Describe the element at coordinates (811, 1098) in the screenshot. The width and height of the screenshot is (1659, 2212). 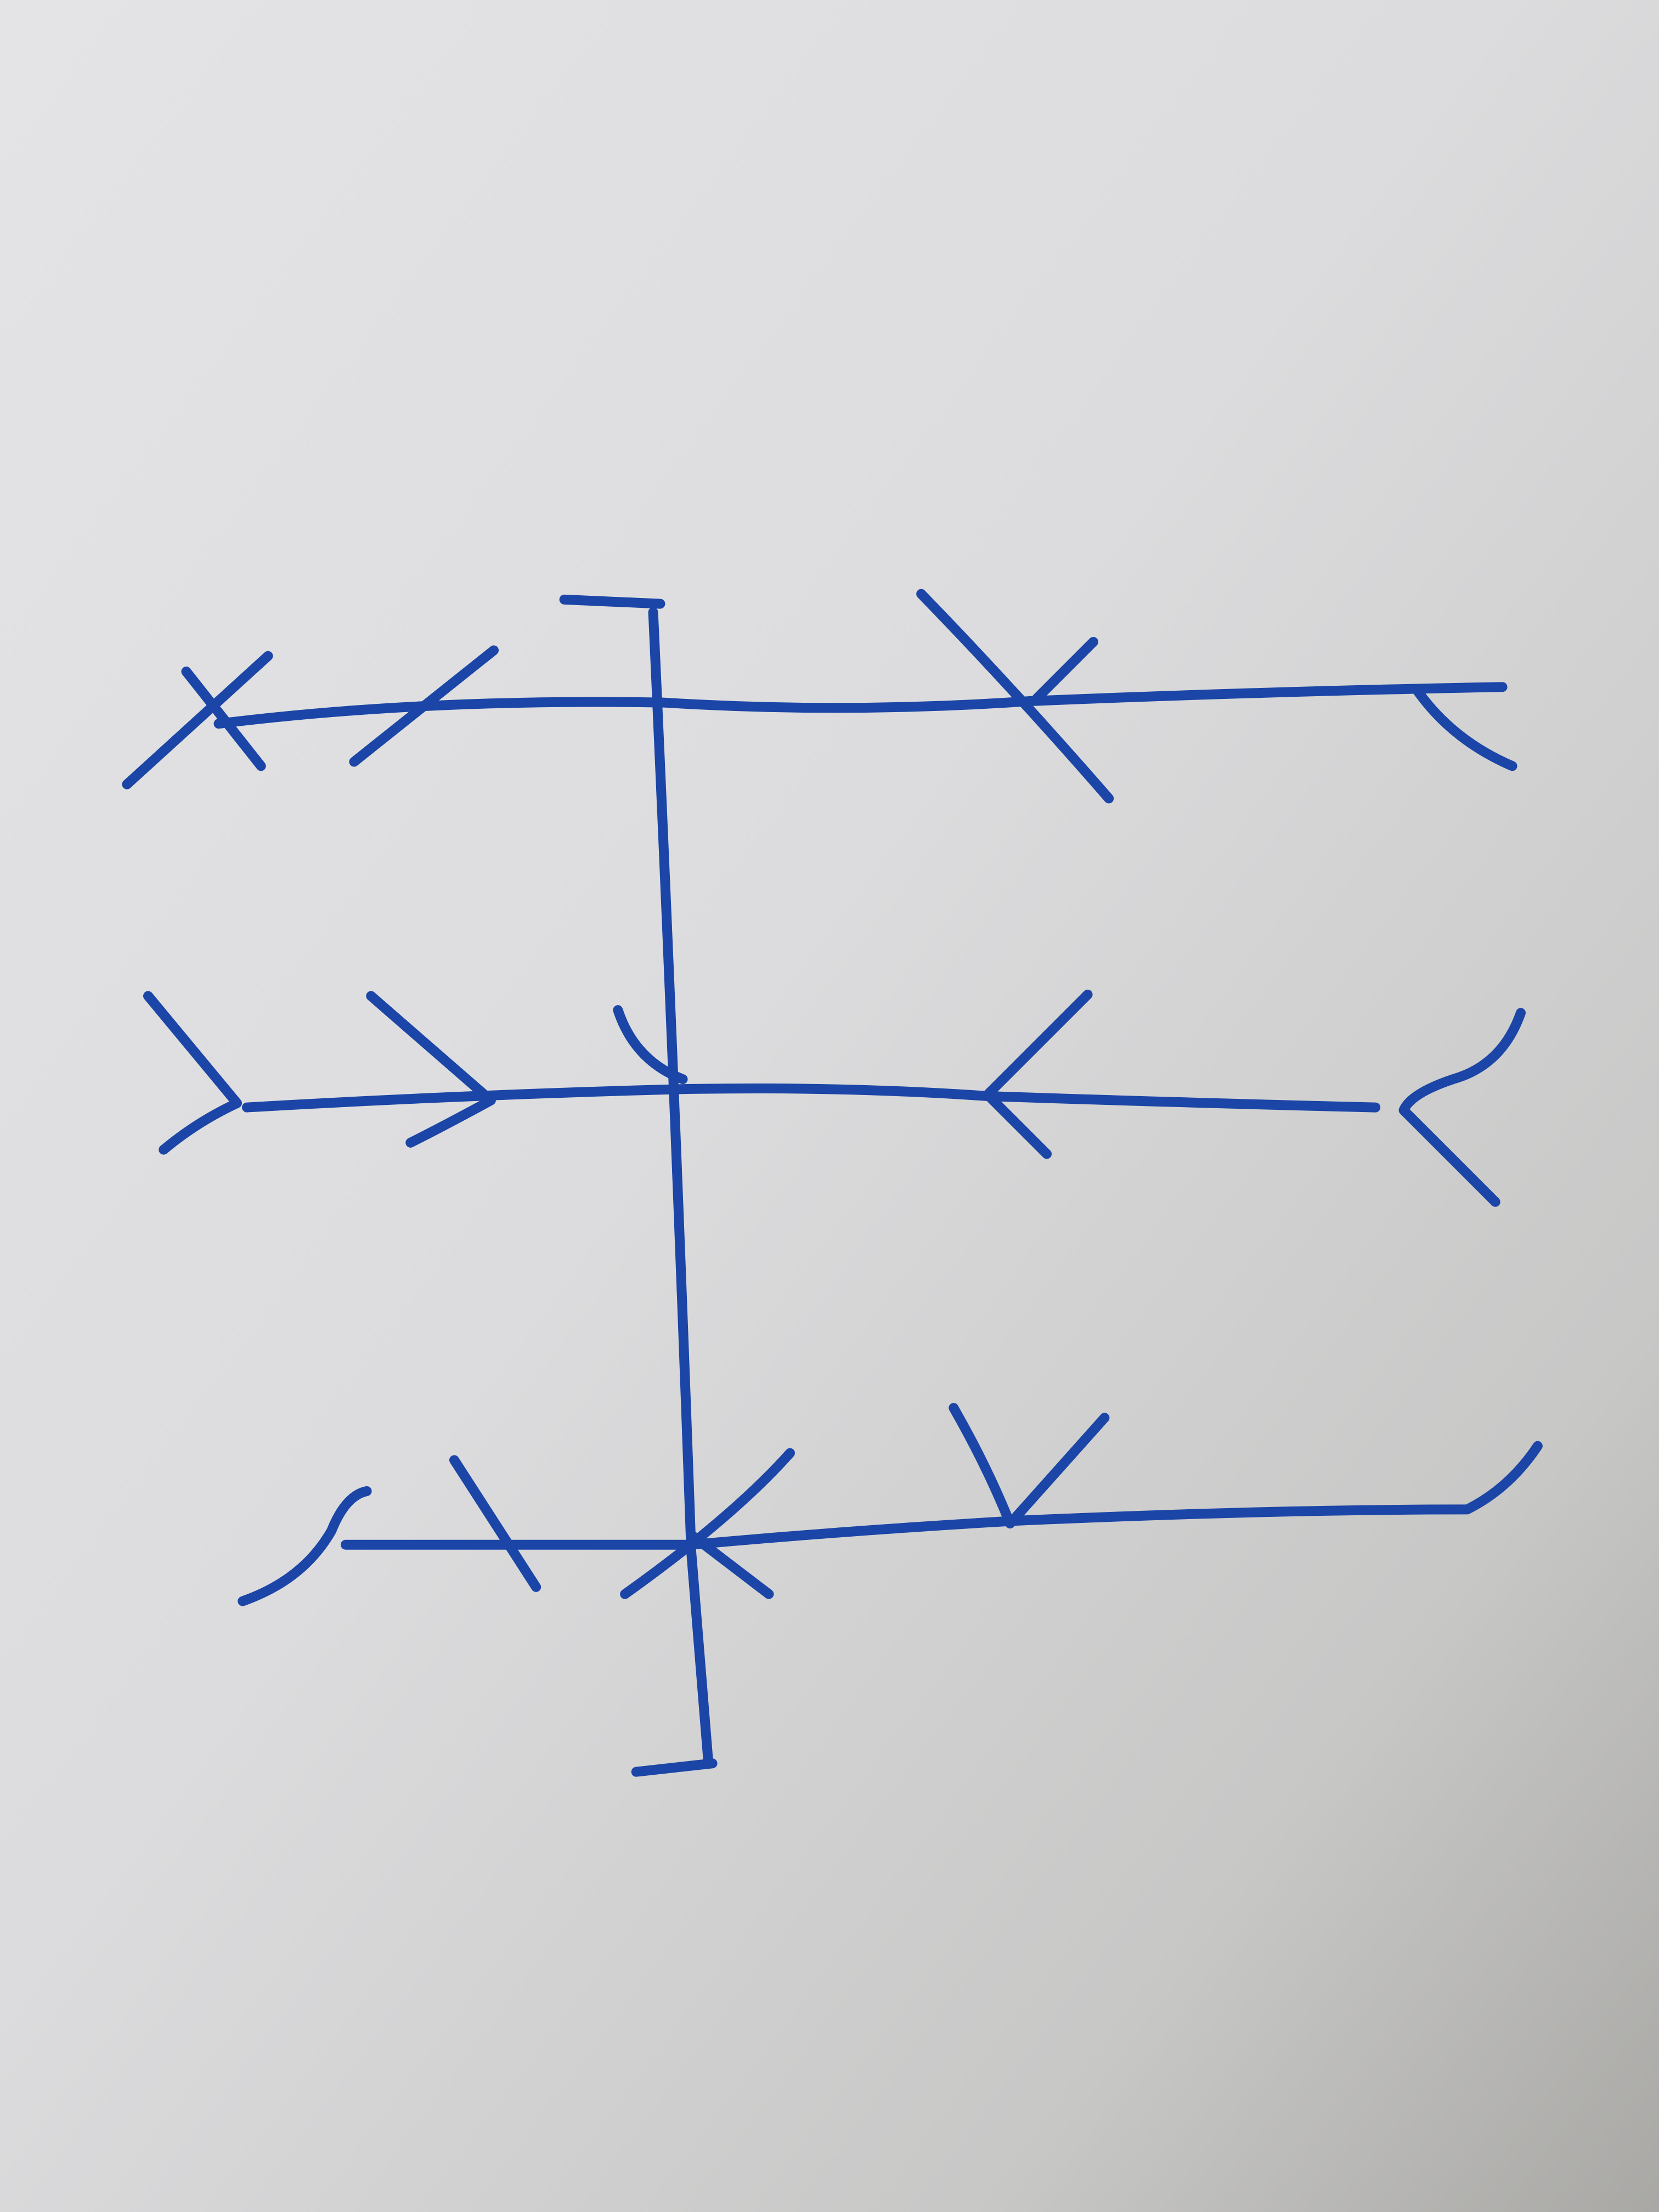
I see `middle-line` at that location.